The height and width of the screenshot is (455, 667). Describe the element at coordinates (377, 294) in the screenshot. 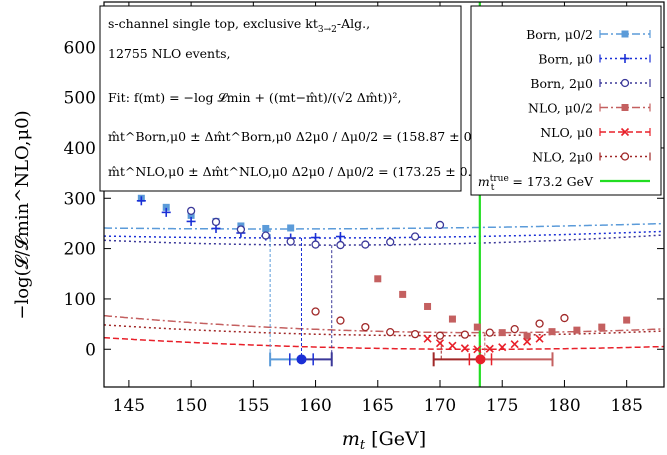

I see `minimum-droplines` at that location.